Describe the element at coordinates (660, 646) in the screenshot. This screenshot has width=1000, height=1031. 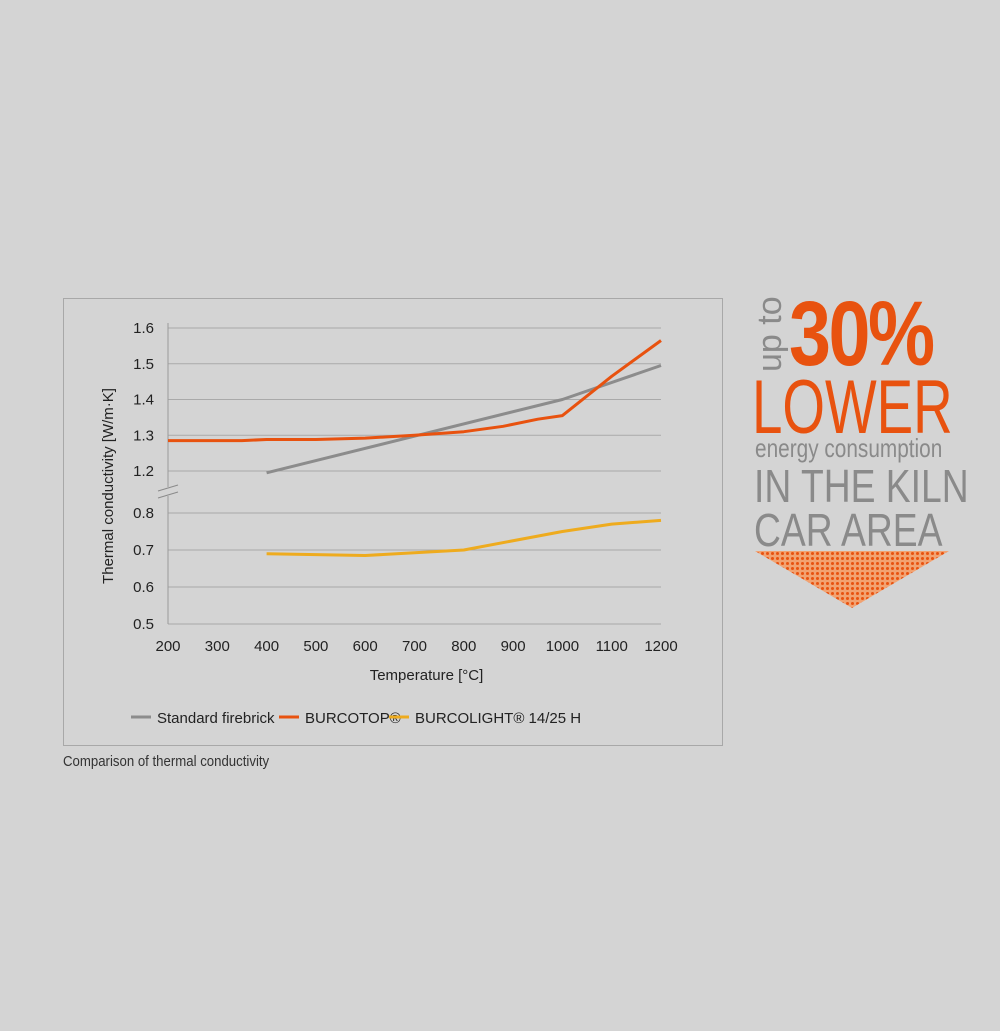
I see `x-tick-label: 1200` at that location.